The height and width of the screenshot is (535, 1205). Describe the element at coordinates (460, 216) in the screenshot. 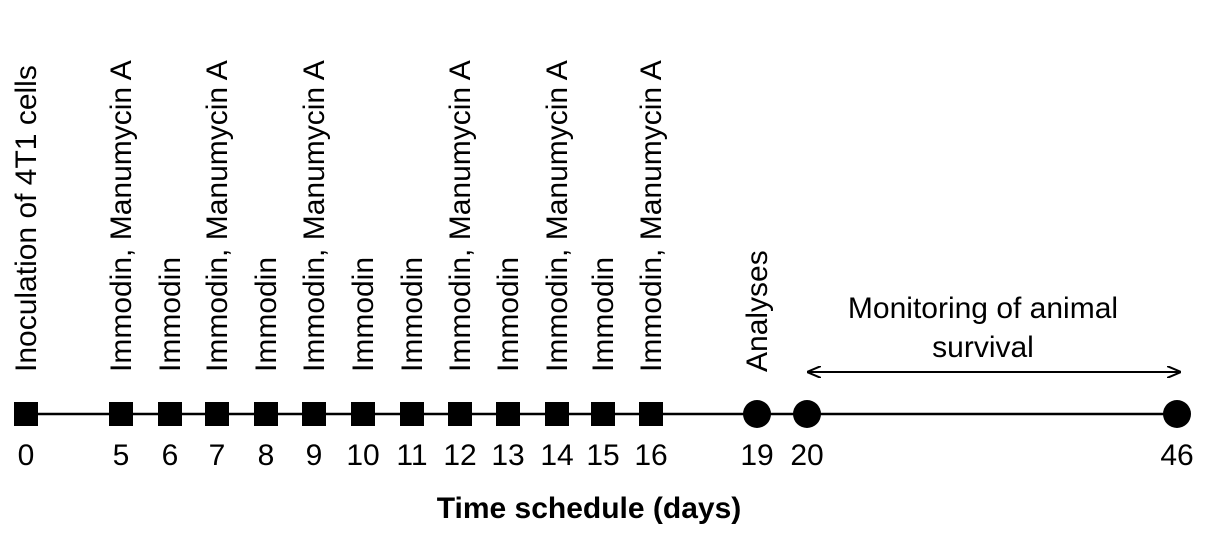

I see `event-label-day-12: Immodin, Manumycin A` at that location.